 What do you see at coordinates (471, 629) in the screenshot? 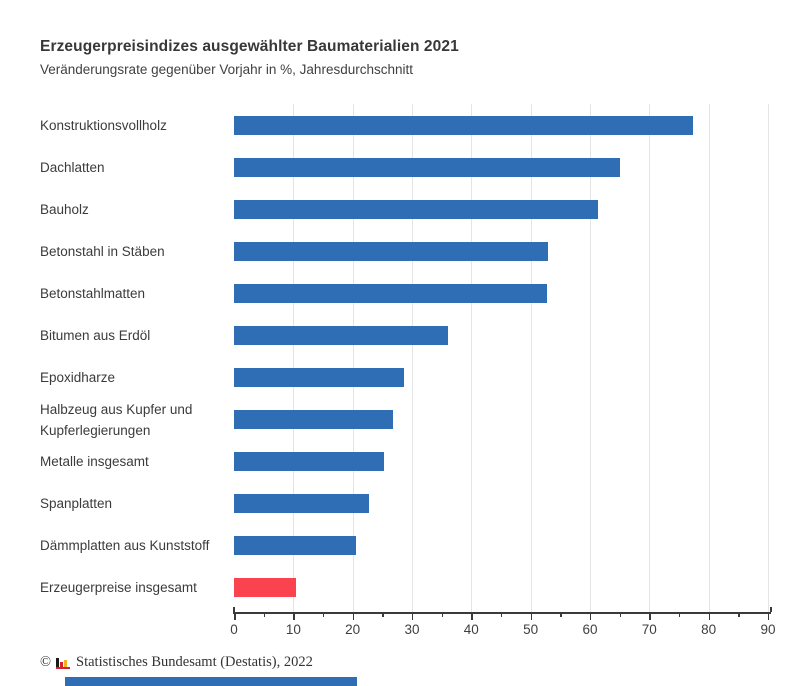
I see `tick-label-40: 40` at bounding box center [471, 629].